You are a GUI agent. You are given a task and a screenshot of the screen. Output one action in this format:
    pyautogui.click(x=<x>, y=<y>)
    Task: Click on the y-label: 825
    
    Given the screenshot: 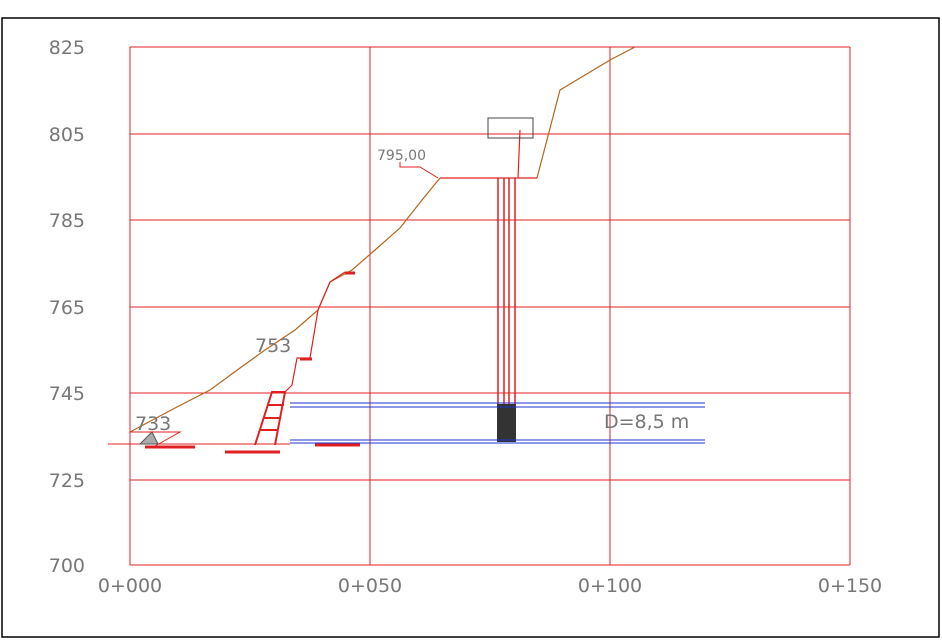 What is the action you would take?
    pyautogui.click(x=67, y=48)
    